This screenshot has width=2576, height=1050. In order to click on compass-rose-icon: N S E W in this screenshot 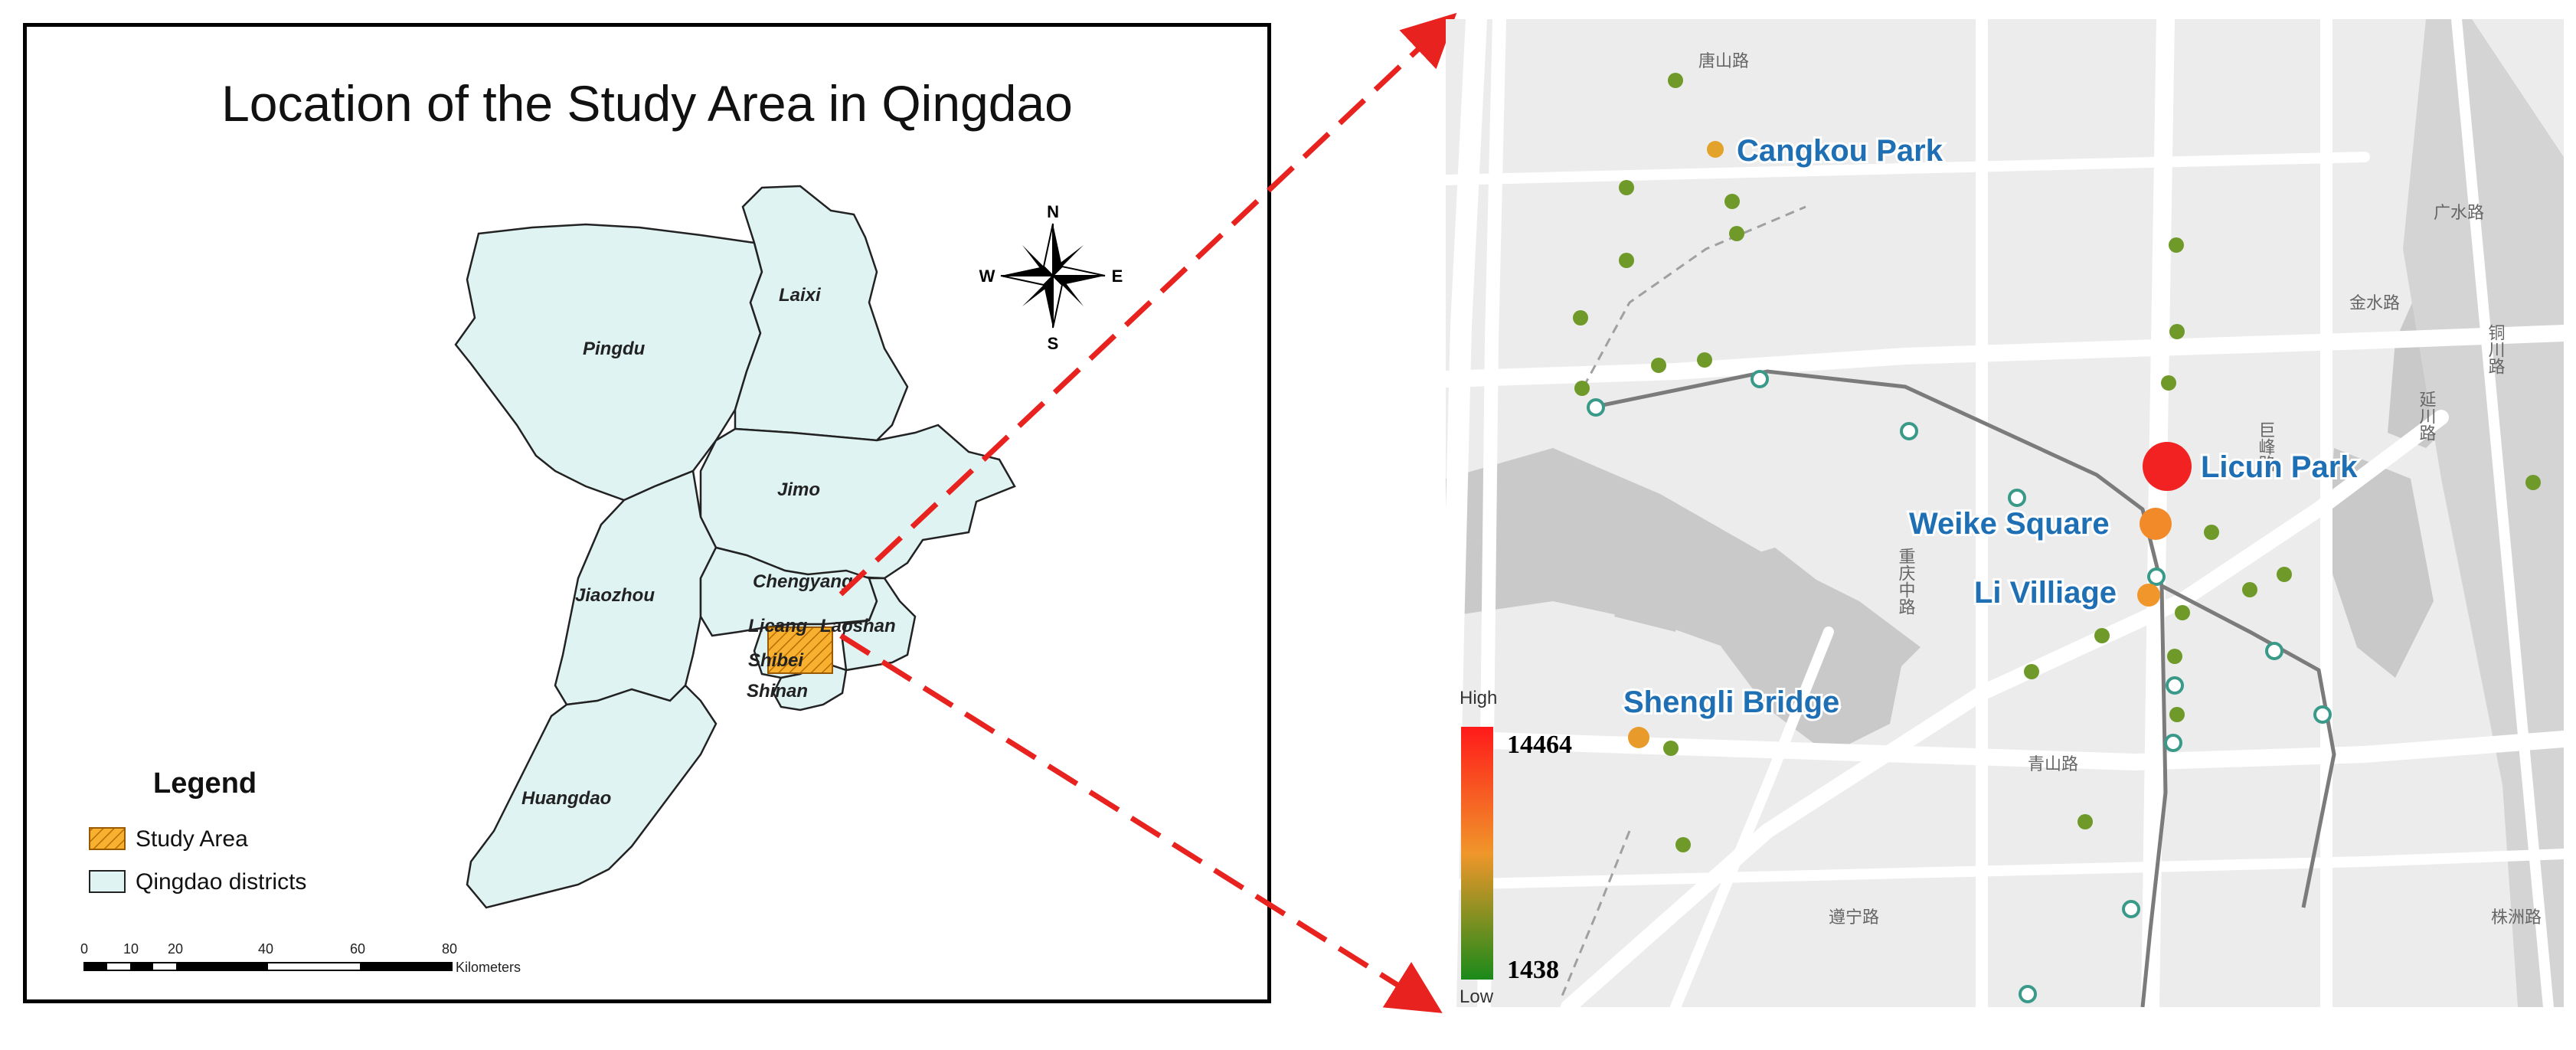, I will do `click(1051, 277)`.